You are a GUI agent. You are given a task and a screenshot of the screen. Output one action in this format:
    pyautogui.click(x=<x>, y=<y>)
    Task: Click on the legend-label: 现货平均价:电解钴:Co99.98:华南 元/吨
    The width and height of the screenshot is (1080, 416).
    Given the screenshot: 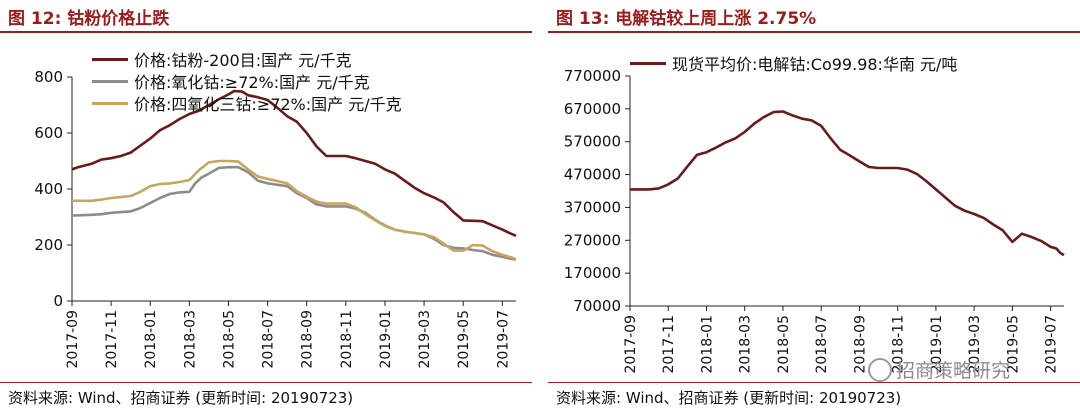 What is the action you would take?
    pyautogui.click(x=815, y=64)
    